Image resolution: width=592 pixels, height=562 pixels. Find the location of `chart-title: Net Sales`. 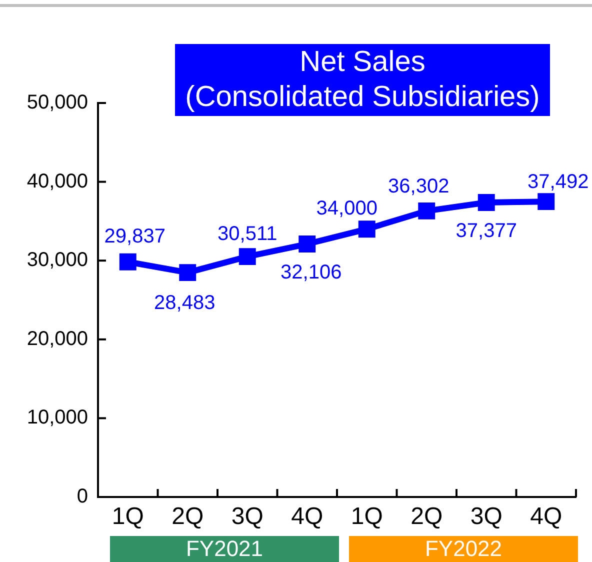

chart-title: Net Sales is located at coordinates (362, 62).